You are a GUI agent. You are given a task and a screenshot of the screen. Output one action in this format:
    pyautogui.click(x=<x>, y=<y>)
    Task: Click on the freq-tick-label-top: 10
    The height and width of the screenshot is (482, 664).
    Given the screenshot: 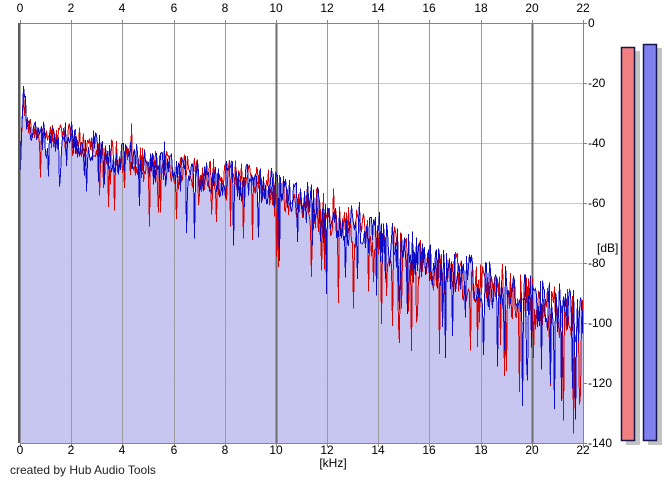 What is the action you would take?
    pyautogui.click(x=276, y=8)
    